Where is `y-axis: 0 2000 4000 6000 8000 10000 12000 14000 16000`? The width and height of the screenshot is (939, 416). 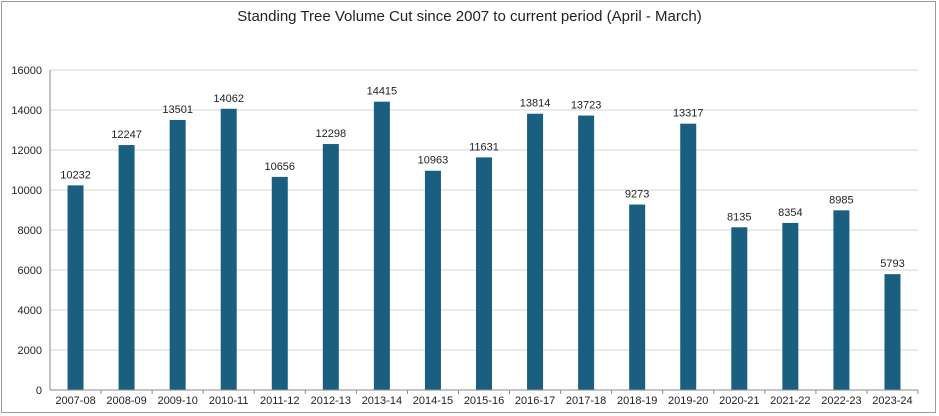 y-axis: 0 2000 4000 6000 8000 10000 12000 14000 16000 is located at coordinates (31, 231).